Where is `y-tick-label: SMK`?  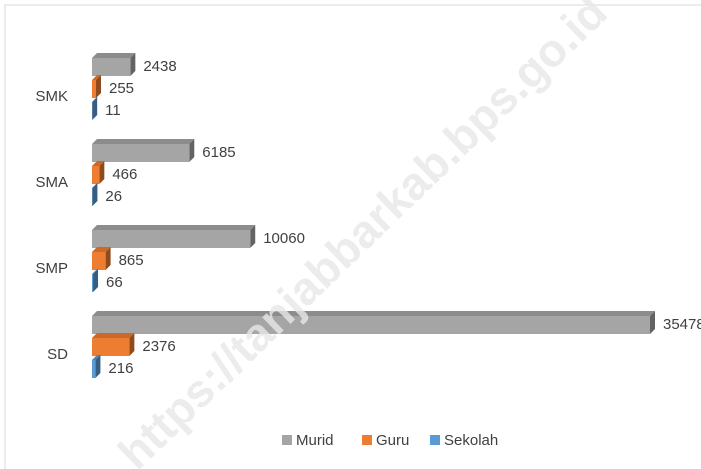
y-tick-label: SMK is located at coordinates (51, 96).